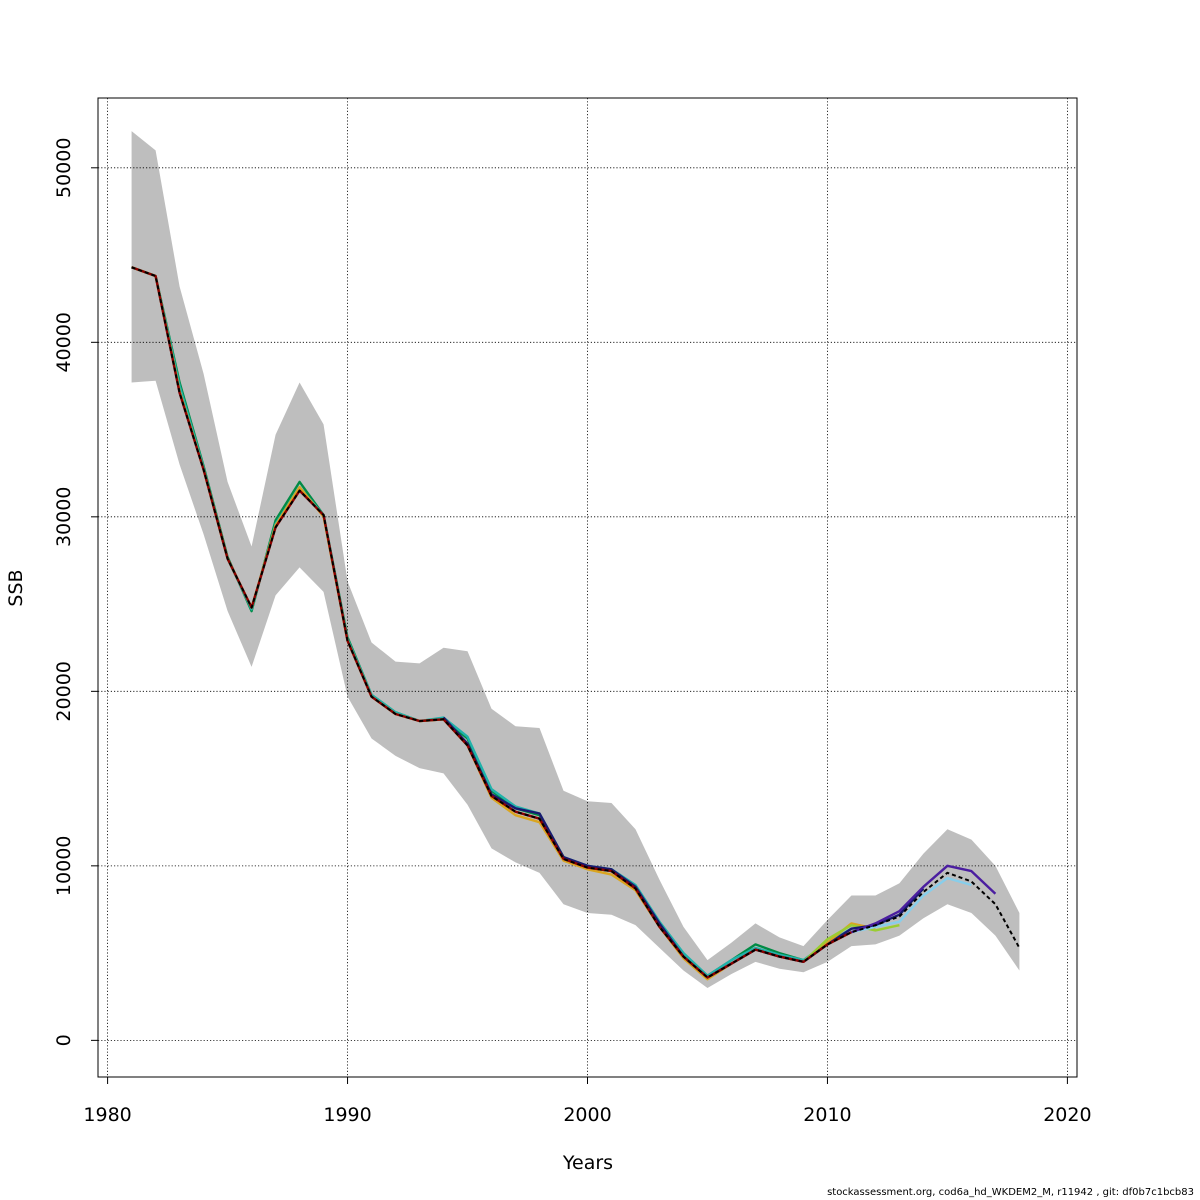 The height and width of the screenshot is (1200, 1200). Describe the element at coordinates (1067, 1115) in the screenshot. I see `x-tick-label: 2020` at that location.